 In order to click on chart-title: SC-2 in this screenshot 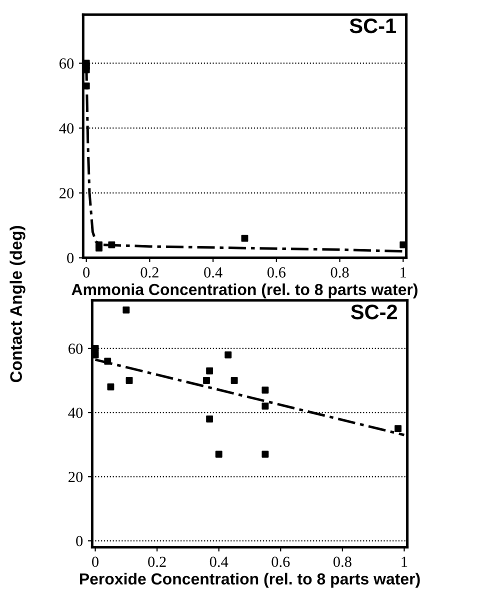, I will do `click(374, 312)`.